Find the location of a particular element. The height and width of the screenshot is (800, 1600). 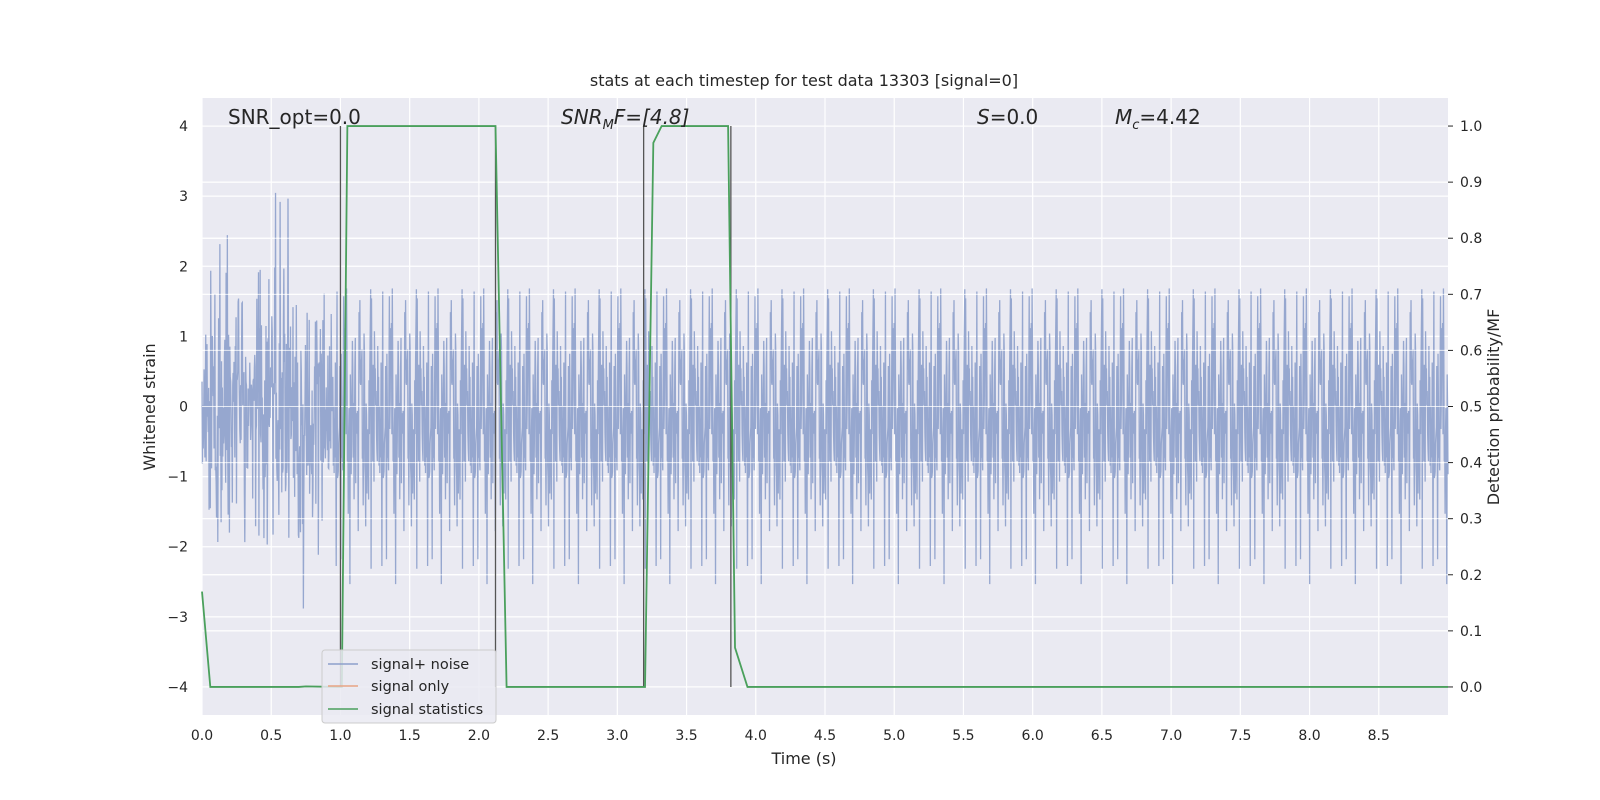

legend-label-signal-only: signal only is located at coordinates (410, 687).